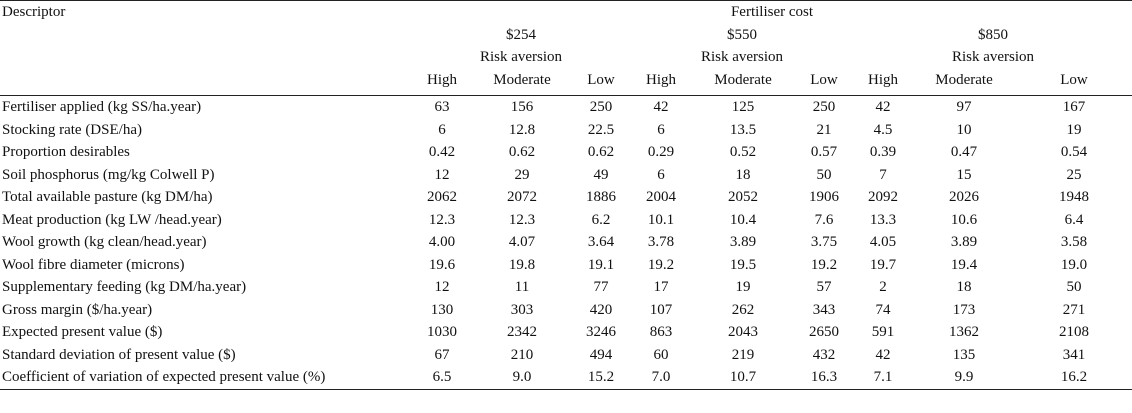  What do you see at coordinates (743, 129) in the screenshot?
I see `cell-value: 13.5` at bounding box center [743, 129].